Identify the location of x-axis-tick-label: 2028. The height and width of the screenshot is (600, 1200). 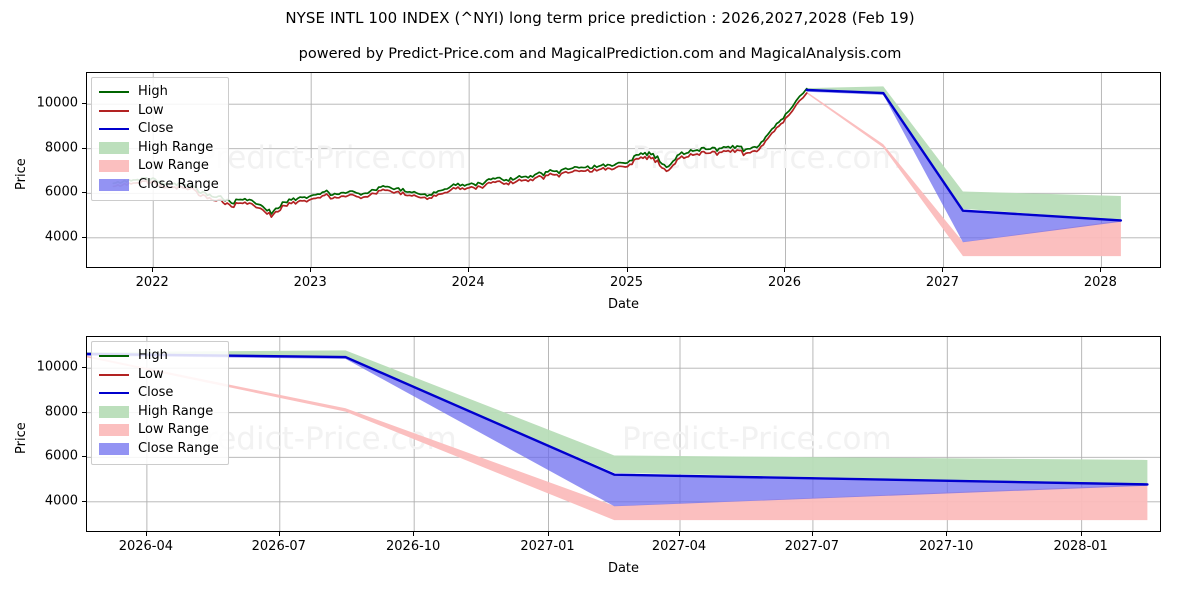
(1100, 282).